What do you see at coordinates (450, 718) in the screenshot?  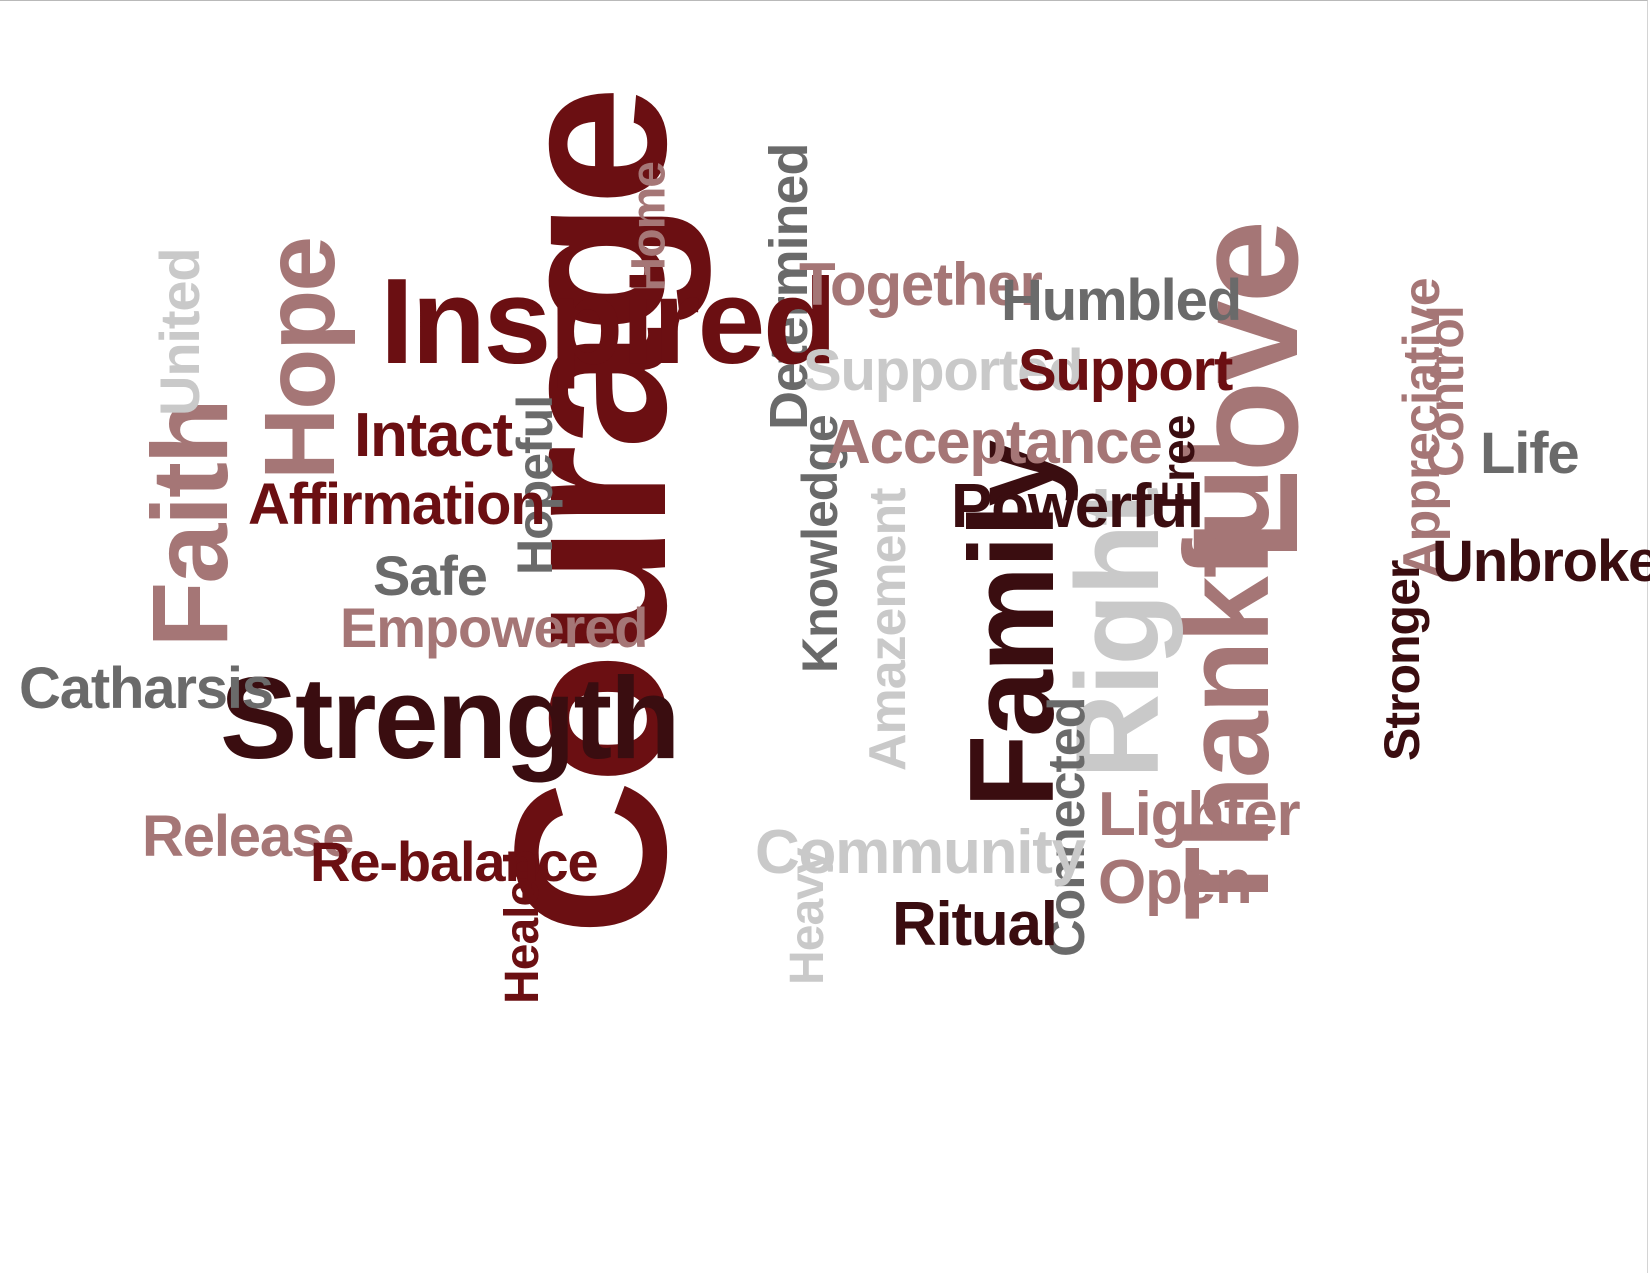 I see `word-strength: Strength` at bounding box center [450, 718].